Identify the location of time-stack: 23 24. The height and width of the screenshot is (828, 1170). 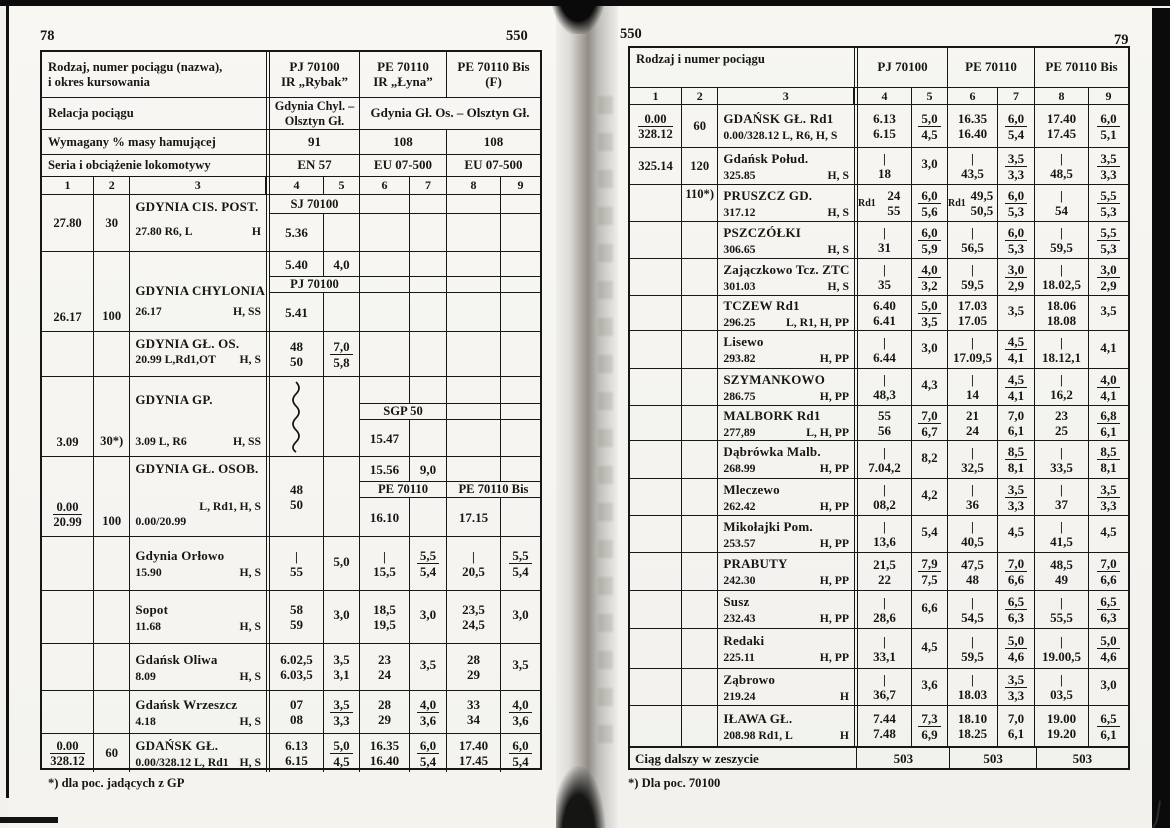
(384, 667).